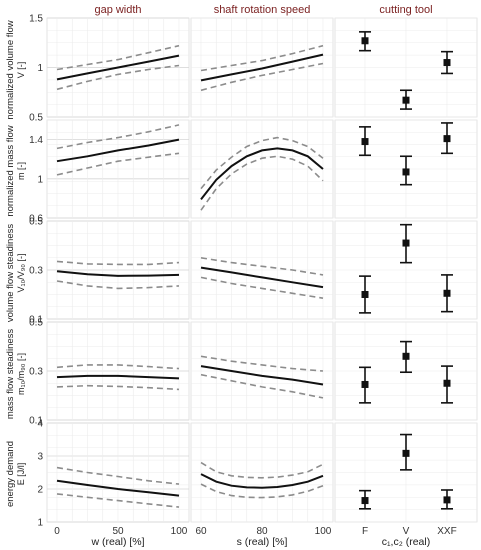 This screenshot has width=481, height=550. I want to click on x-tick-label: F, so click(365, 531).